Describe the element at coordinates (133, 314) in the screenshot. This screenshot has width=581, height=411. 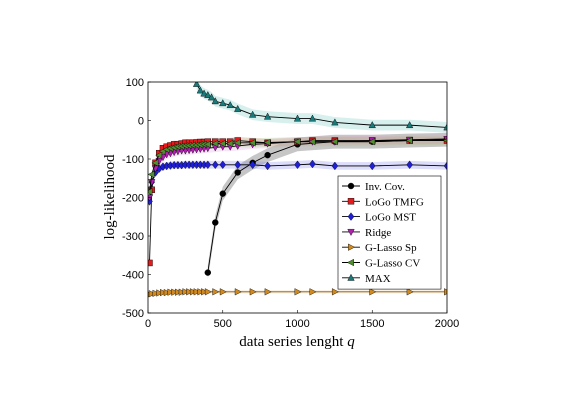
I see `y-tick-label: -500` at that location.